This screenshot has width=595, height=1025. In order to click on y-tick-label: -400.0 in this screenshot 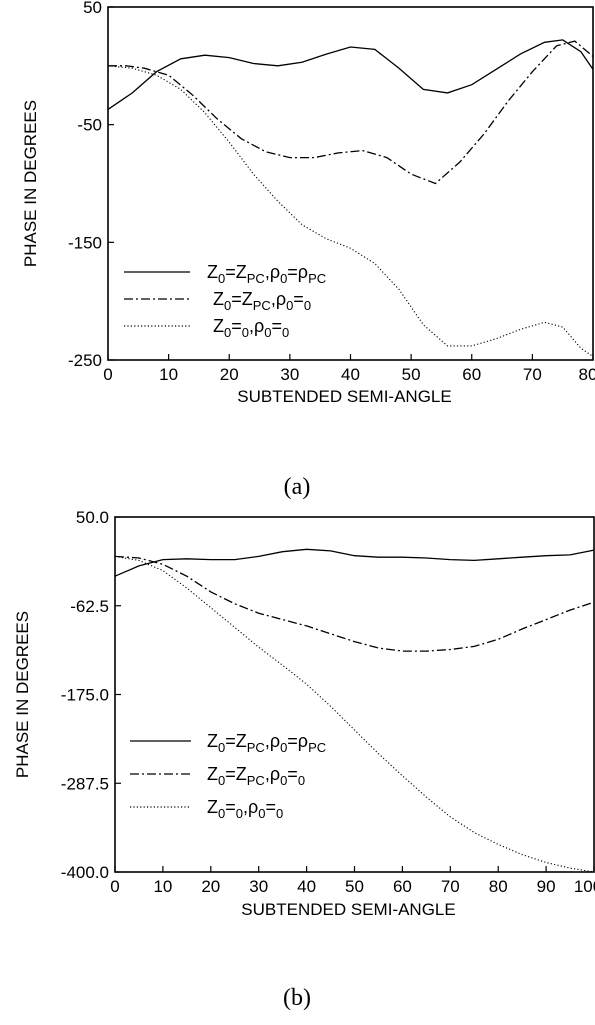, I will do `click(85, 872)`.